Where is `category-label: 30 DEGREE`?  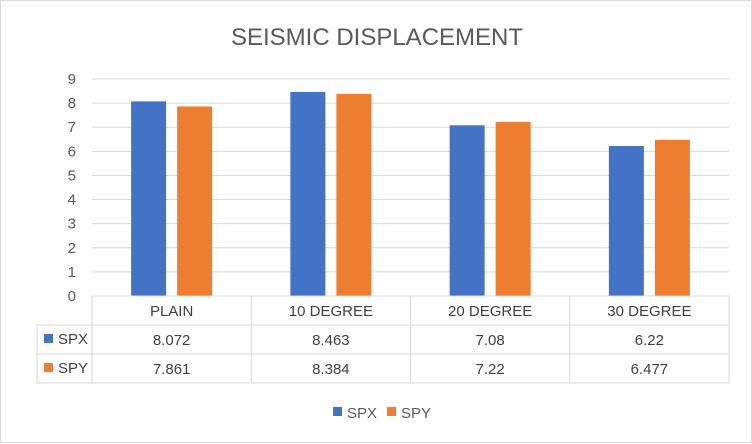 category-label: 30 DEGREE is located at coordinates (649, 311).